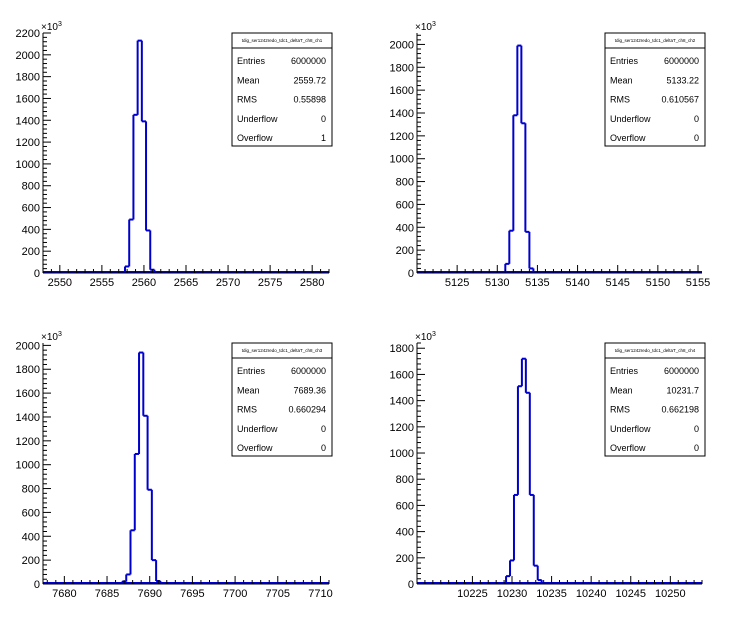 Image resolution: width=746 pixels, height=622 pixels. Describe the element at coordinates (60, 283) in the screenshot. I see `x-tick-label: 2550` at that location.